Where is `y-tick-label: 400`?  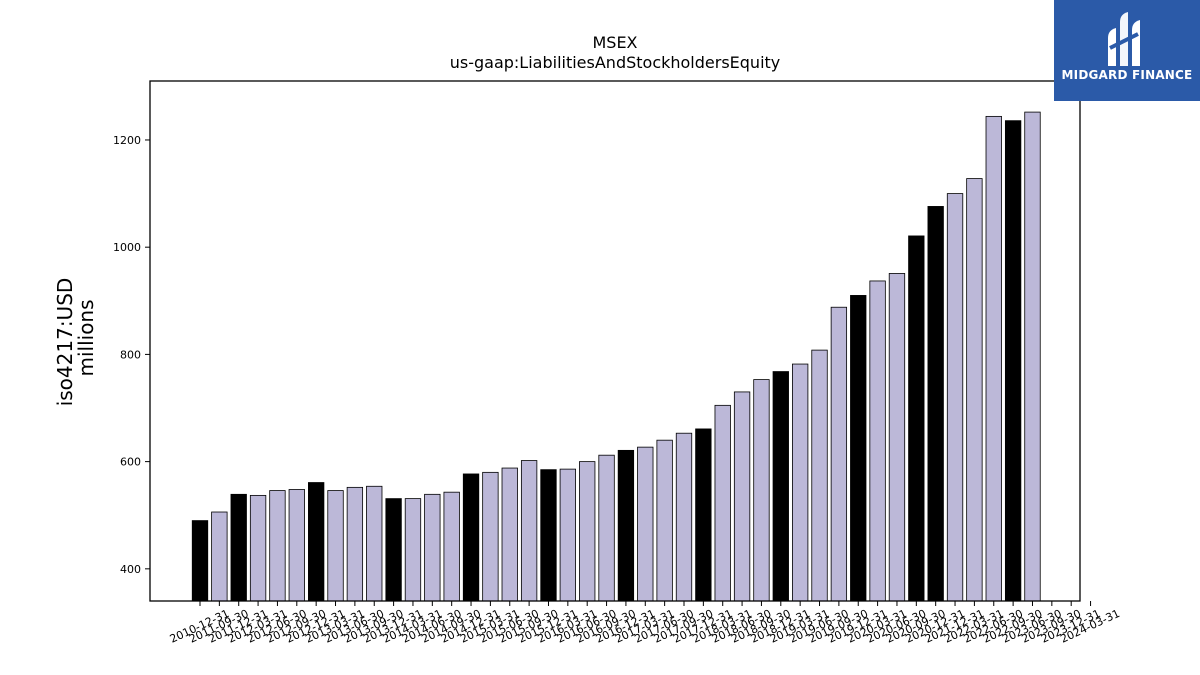
y-tick-label: 400 is located at coordinates (130, 569).